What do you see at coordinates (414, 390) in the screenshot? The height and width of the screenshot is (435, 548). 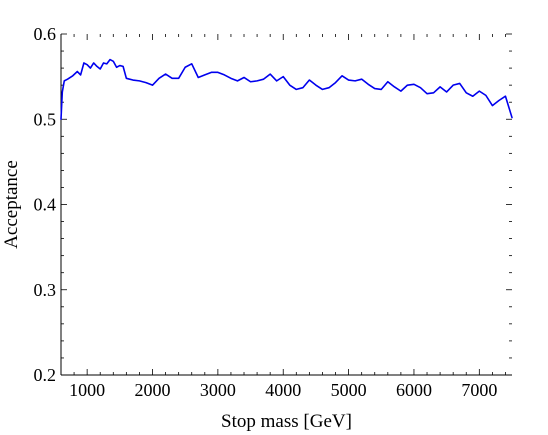 I see `x-tick-label: 6000` at bounding box center [414, 390].